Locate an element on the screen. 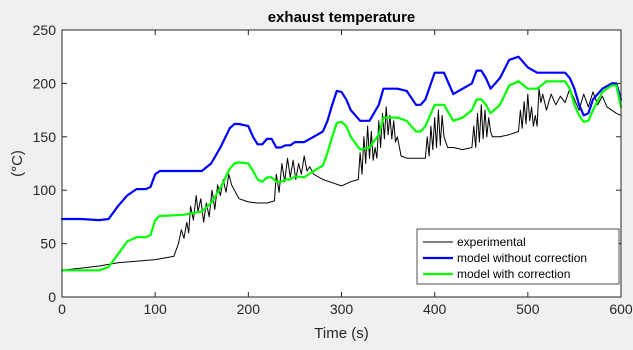  y-tick-label-5: 250 is located at coordinates (45, 30).